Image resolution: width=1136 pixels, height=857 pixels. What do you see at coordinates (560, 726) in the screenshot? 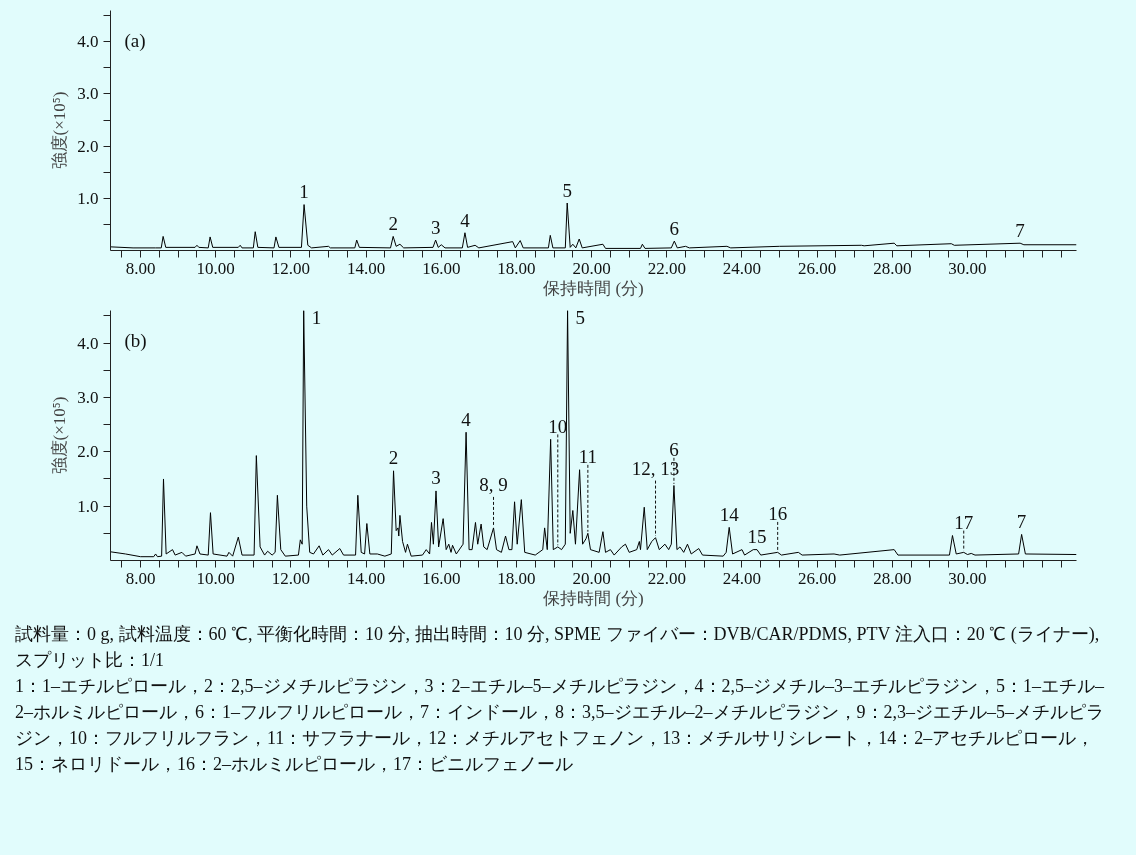
I see `text: 1：1–エチルピロール，2：2,5–ジメチルピラジン，3：2–エチル–5–メチルピラジン，4：2,5–ジメチル–3–エチルピラジン，5：1–エチル–2–ホルミルピロール，6：1–フルフリルピロール，7：インドール，8：3,5–ジエチル–2–メチルピラジン，9：2,3–ジエチル–5–メチルピラジン，10：フルフリルフラン，11：サフラナール，12：メチルアセトフェノン，13：メチルサリシレート，14：2–アセチルピロール，15：ネロリドール，16：2–ホルミルピロール，17：ビニルフェノール` at bounding box center [560, 726].